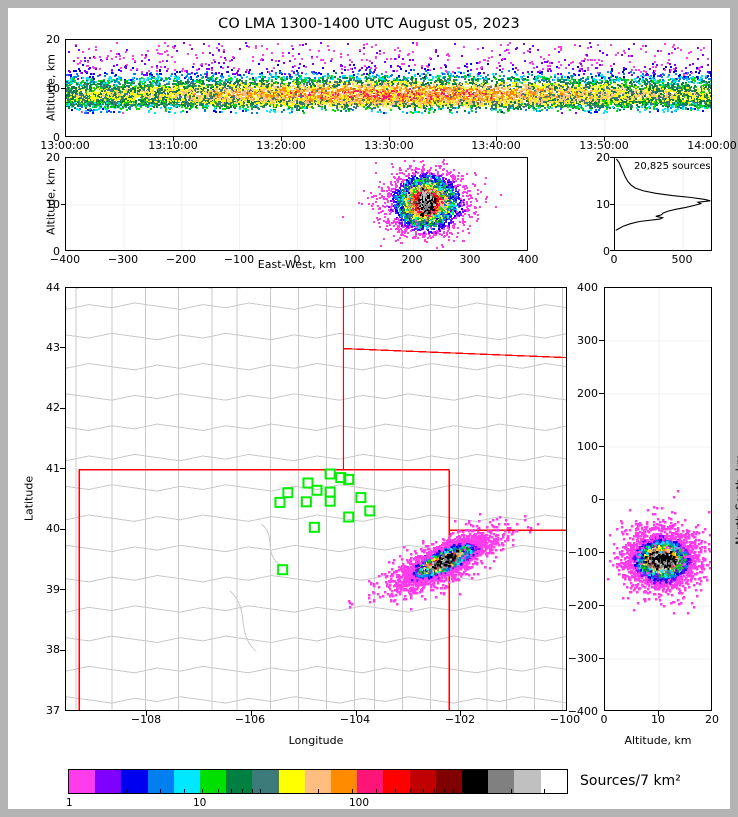 This screenshot has width=738, height=817. What do you see at coordinates (47, 589) in the screenshot?
I see `map-ytick-39: 39` at bounding box center [47, 589].